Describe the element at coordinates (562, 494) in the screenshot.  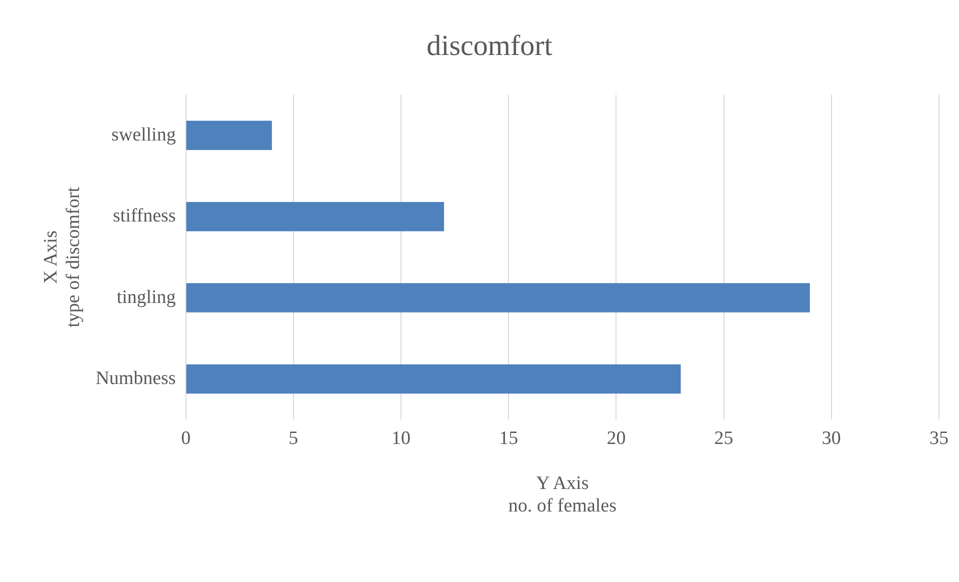
I see `x-axis-title: Y Axis no. of females` at that location.